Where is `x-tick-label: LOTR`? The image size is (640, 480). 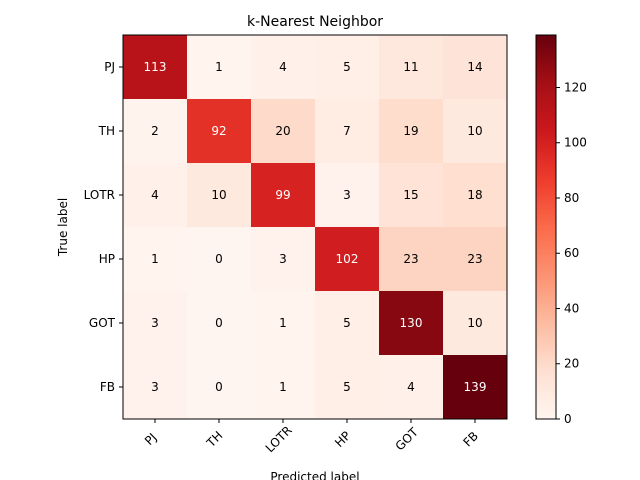 x-tick-label: LOTR is located at coordinates (279, 439).